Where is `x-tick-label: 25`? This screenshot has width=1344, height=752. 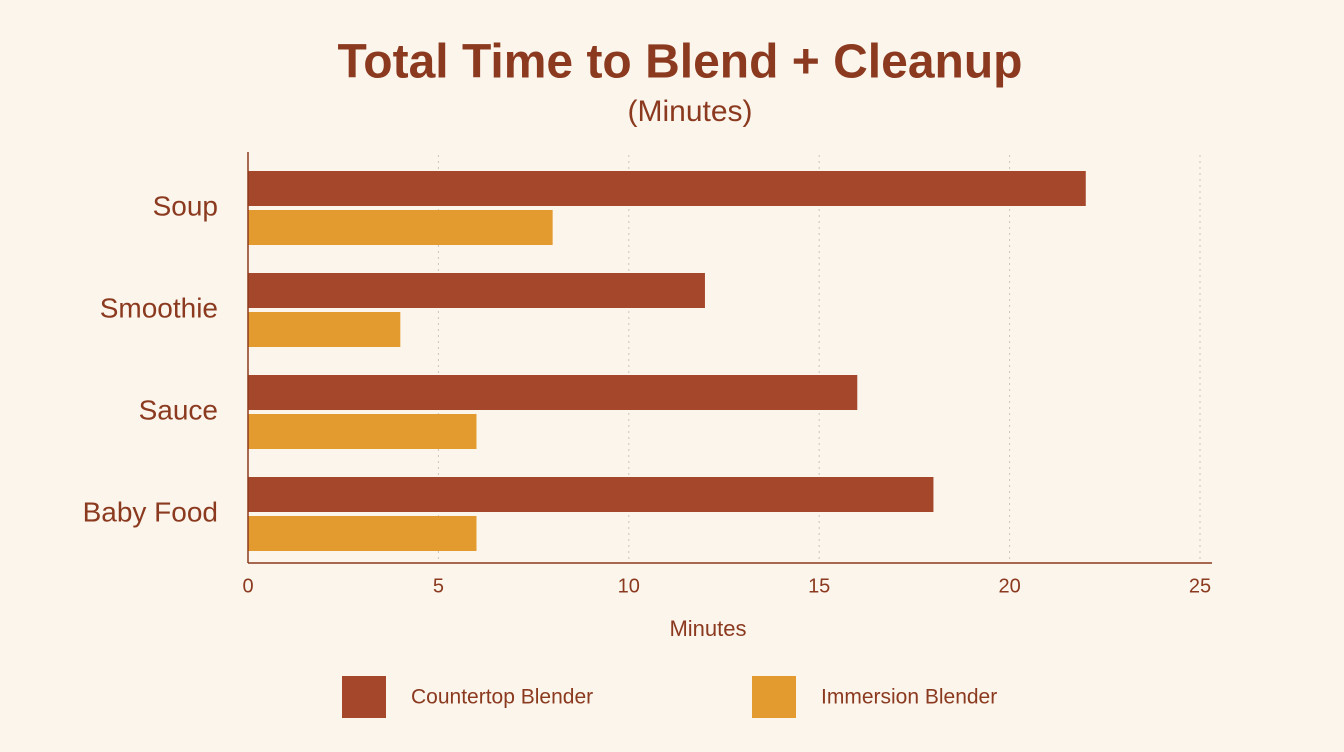 x-tick-label: 25 is located at coordinates (1200, 586).